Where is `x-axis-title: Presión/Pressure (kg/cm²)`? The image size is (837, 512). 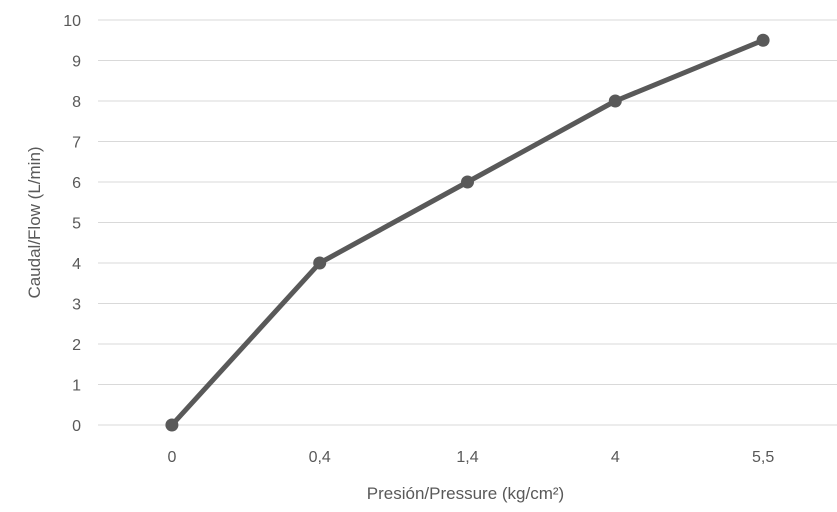 x-axis-title: Presión/Pressure (kg/cm²) is located at coordinates (465, 493).